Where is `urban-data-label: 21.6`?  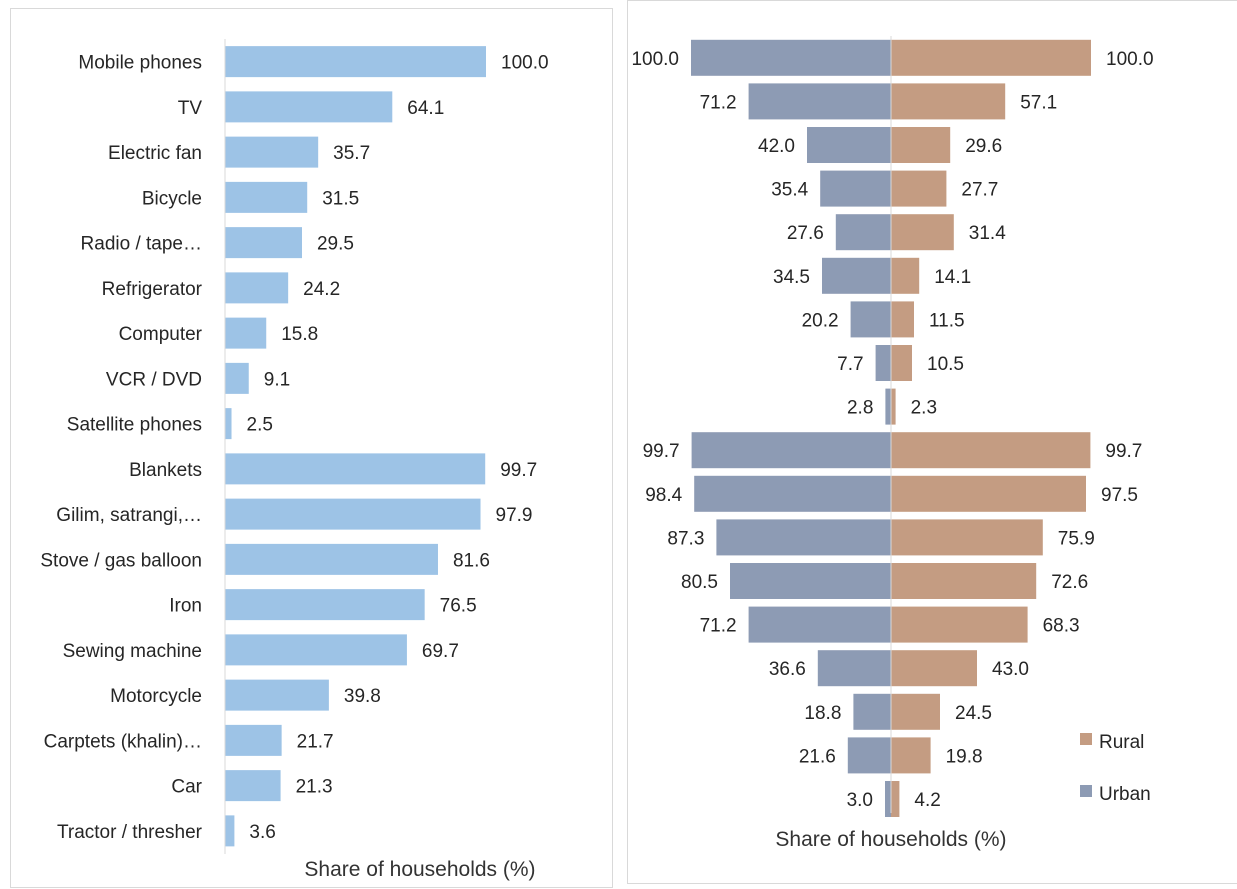 urban-data-label: 21.6 is located at coordinates (817, 756).